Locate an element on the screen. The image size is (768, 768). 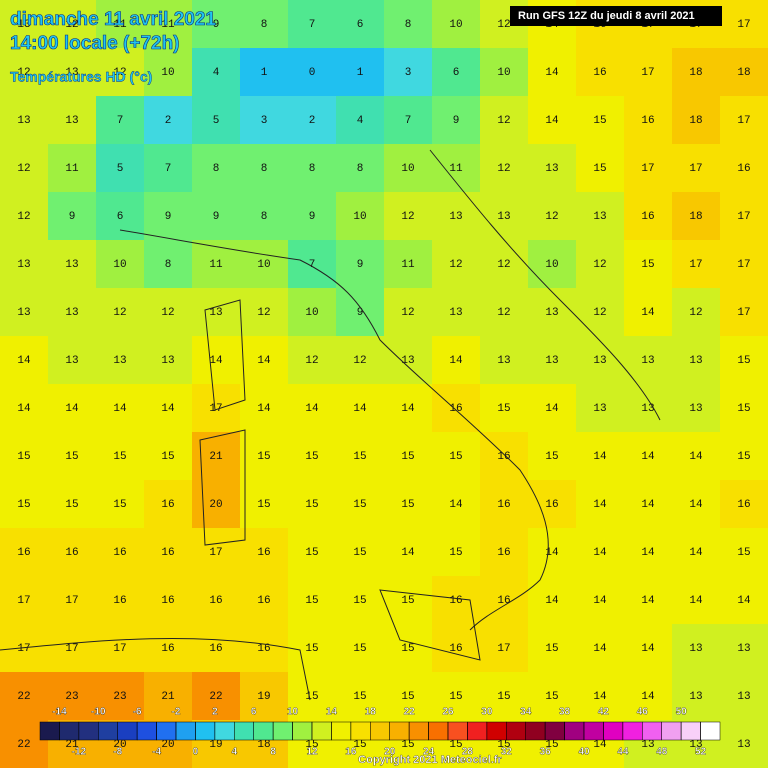
coastline is located at coordinates (155, 669).